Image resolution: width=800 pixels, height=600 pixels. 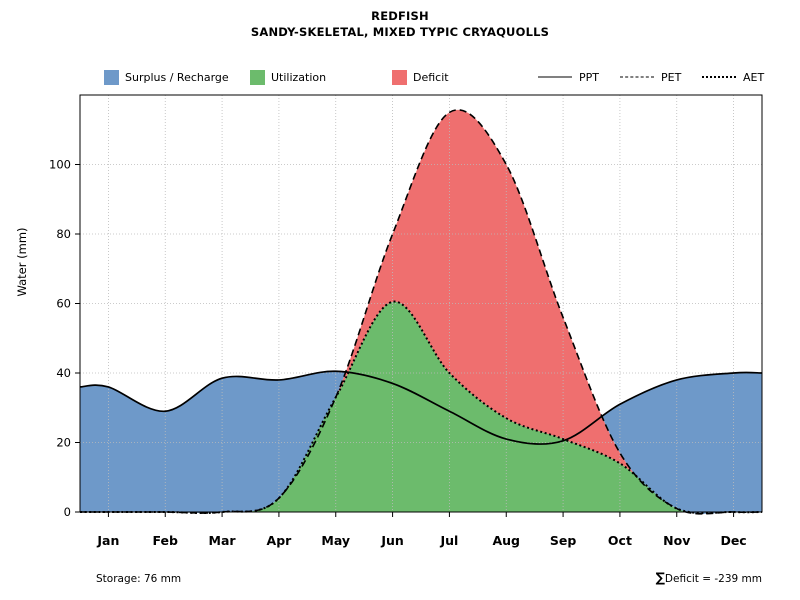 I want to click on y-tick-label: 40, so click(x=63, y=373).